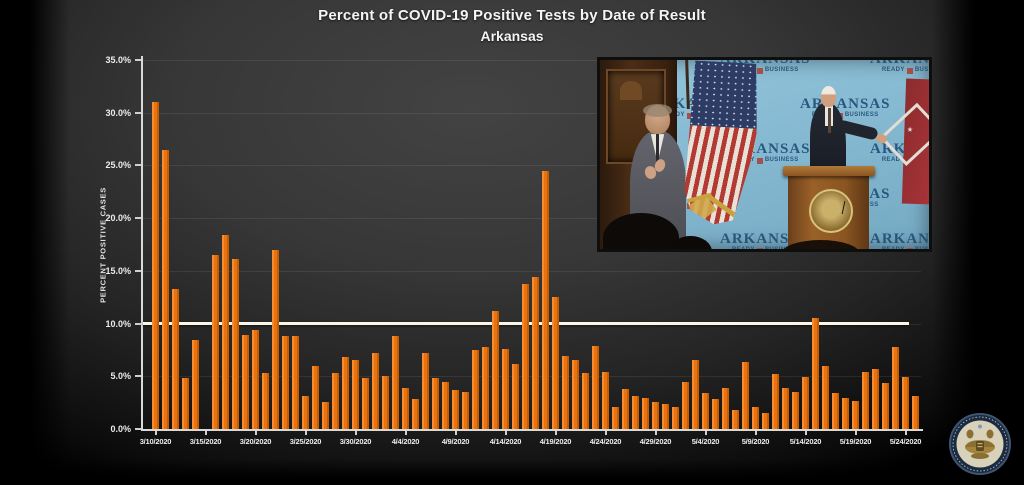 Image resolution: width=1024 pixels, height=485 pixels. I want to click on y-axis-tick-label: 35.0%, so click(118, 60).